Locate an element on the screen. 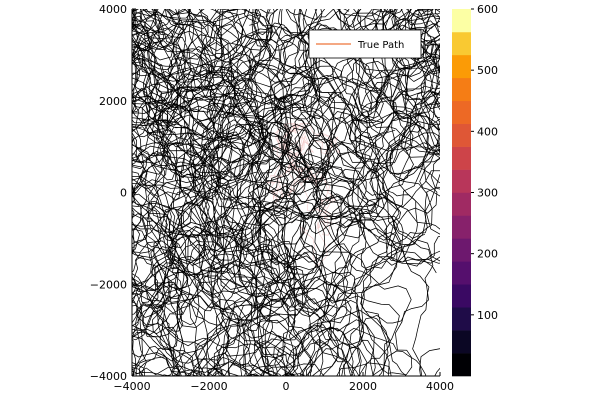 This screenshot has width=600, height=400. x-tick-label: 2000 is located at coordinates (363, 386).